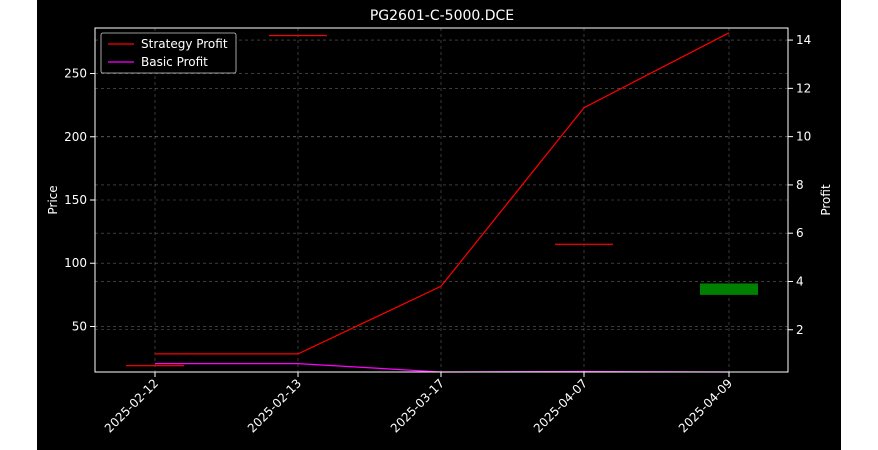  What do you see at coordinates (800, 185) in the screenshot?
I see `y-tick-label-right: 8` at bounding box center [800, 185].